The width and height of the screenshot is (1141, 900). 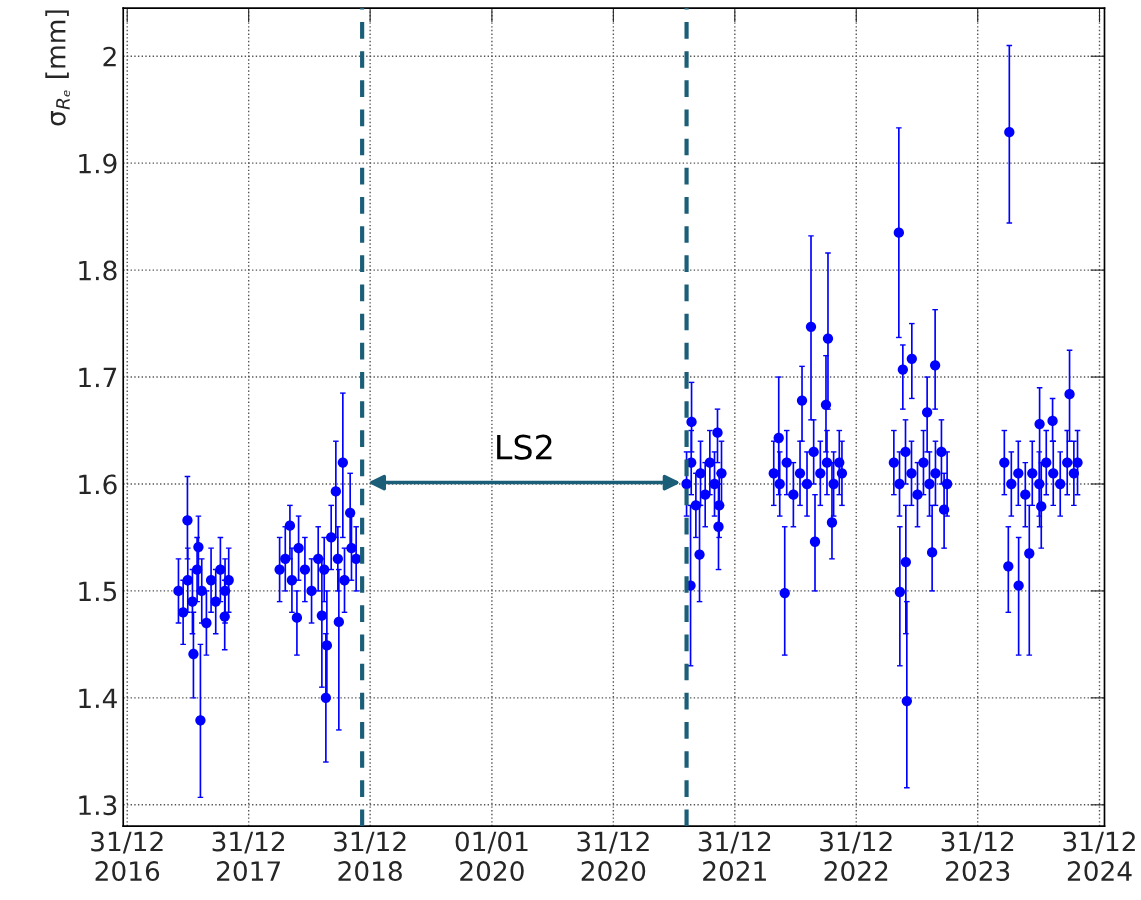 I want to click on y-tick-label: 1.3, so click(x=98, y=805).